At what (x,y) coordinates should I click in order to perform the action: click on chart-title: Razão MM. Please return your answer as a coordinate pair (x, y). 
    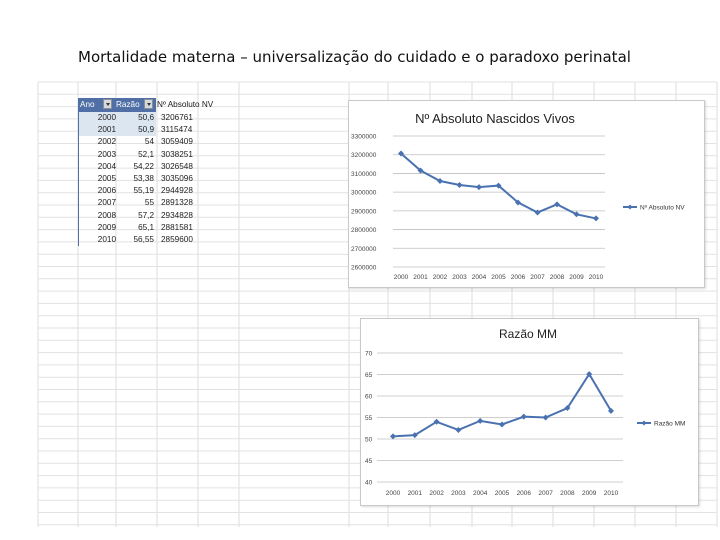
    Looking at the image, I should click on (528, 334).